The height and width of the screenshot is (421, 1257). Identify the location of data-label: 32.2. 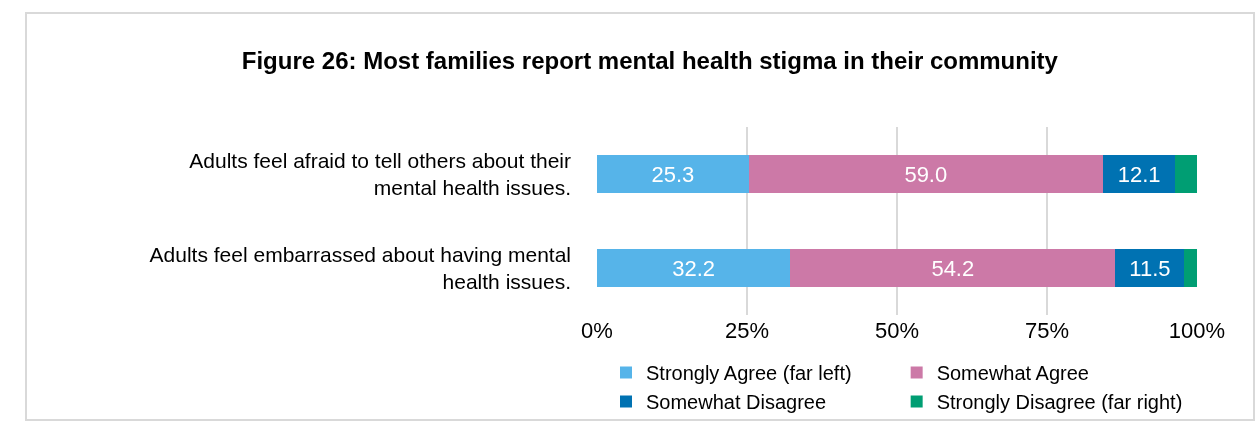
(694, 268).